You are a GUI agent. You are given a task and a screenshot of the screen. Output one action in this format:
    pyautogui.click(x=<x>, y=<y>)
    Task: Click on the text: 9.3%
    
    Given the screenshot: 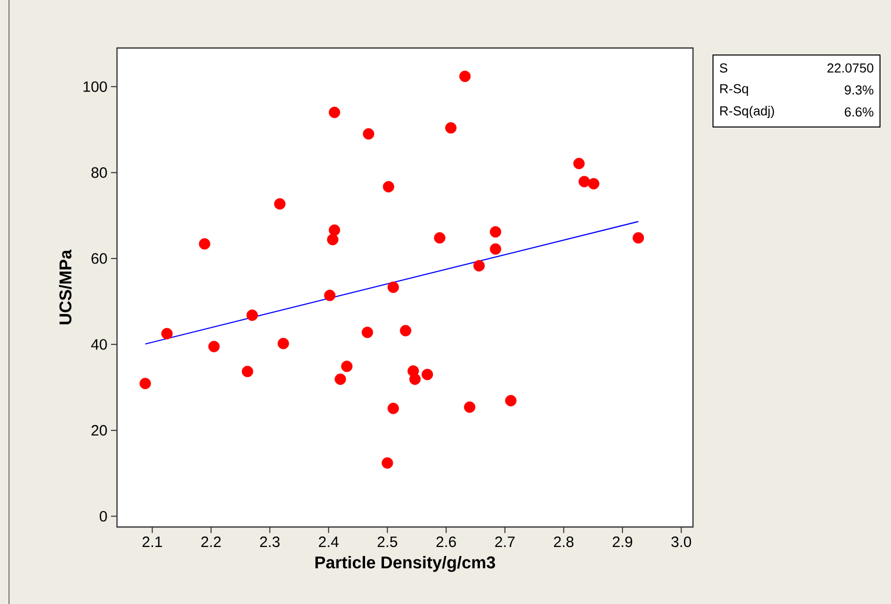 What is the action you would take?
    pyautogui.click(x=859, y=90)
    